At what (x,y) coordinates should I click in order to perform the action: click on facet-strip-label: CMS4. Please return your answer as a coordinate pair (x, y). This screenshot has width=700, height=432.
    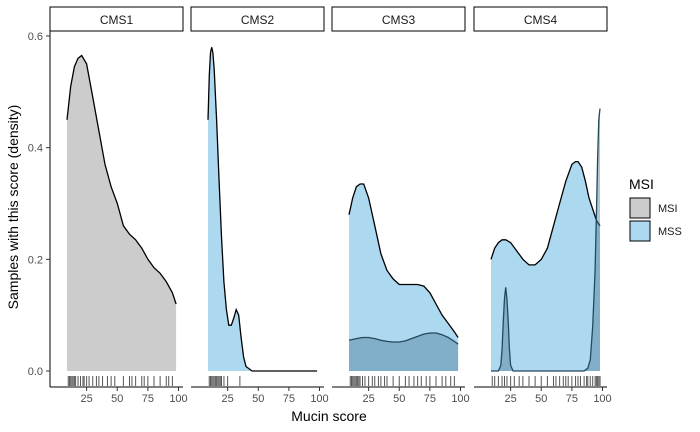
    Looking at the image, I should click on (541, 20).